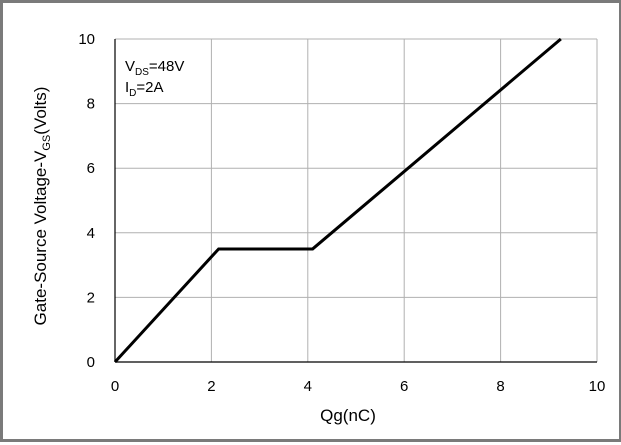 The height and width of the screenshot is (445, 621). I want to click on x-tick-label-6: 6, so click(404, 386).